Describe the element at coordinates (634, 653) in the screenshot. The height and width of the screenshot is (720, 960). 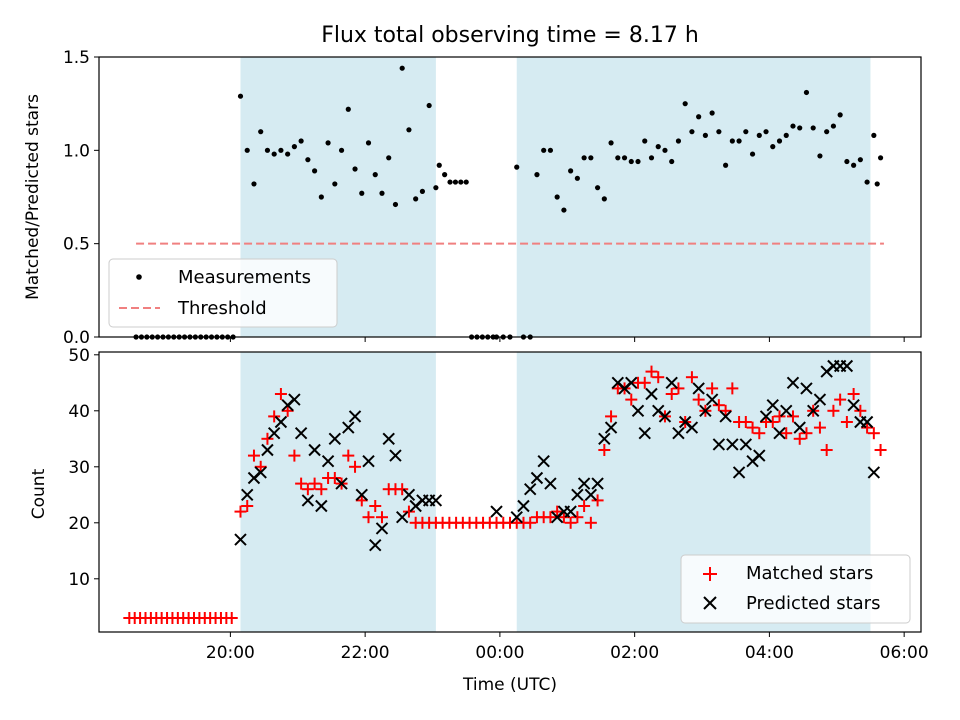
I see `bottom-x-tick-label-3: 02:00` at that location.